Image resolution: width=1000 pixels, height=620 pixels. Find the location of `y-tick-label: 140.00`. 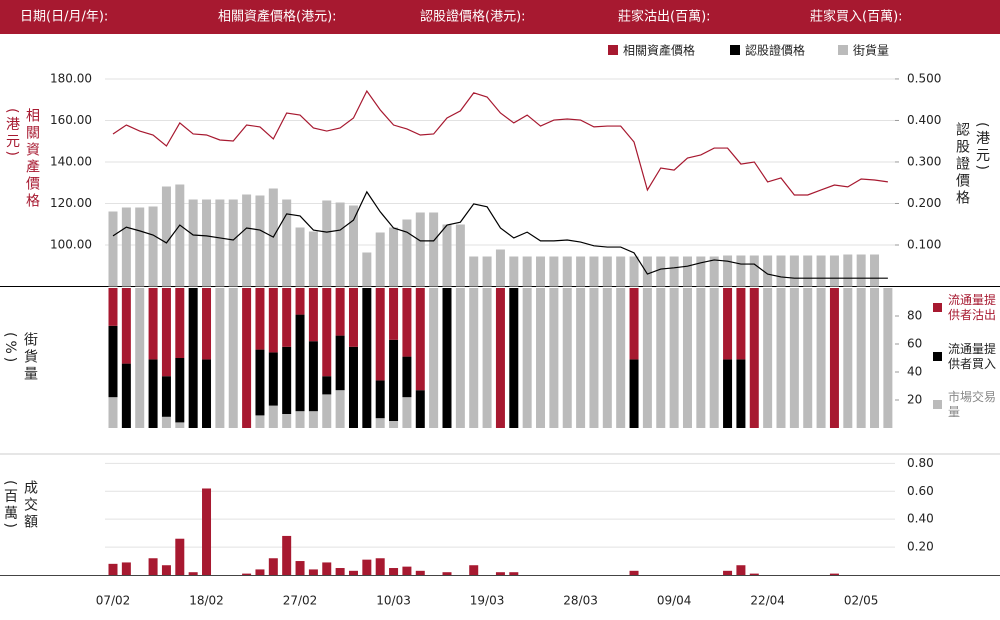

y-tick-label: 140.00 is located at coordinates (71, 161).